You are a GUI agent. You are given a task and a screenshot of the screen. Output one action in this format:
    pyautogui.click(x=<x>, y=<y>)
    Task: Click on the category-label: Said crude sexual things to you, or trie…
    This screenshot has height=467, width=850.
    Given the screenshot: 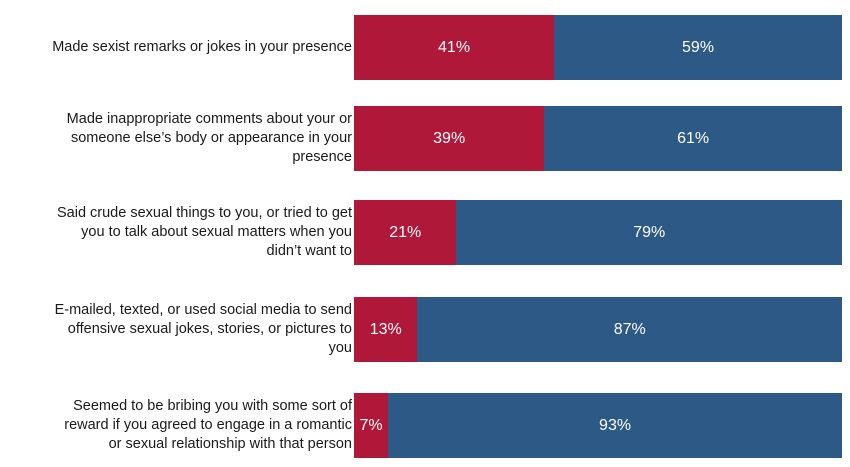 What is the action you would take?
    pyautogui.click(x=182, y=232)
    